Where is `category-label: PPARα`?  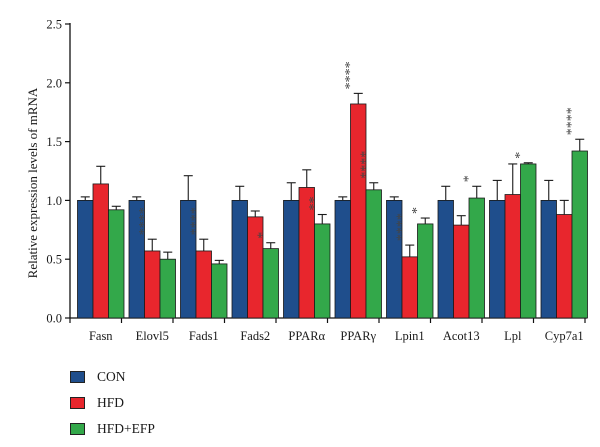
category-label: PPARα is located at coordinates (306, 336).